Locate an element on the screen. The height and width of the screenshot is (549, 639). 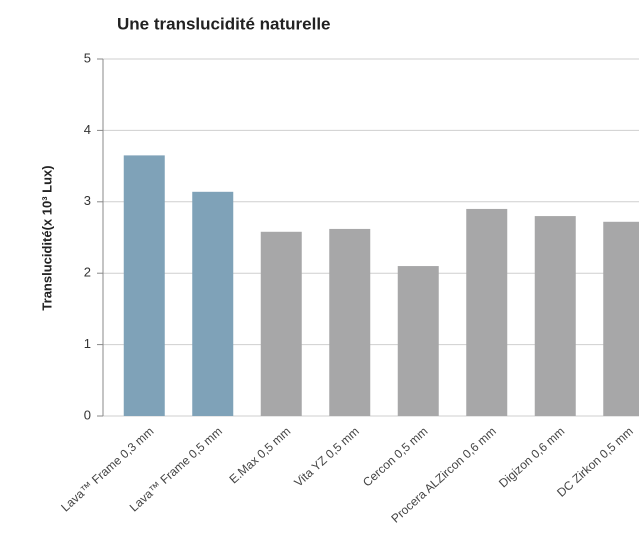
x-tick-label: Vita YZ 0,5 mm is located at coordinates (326, 456).